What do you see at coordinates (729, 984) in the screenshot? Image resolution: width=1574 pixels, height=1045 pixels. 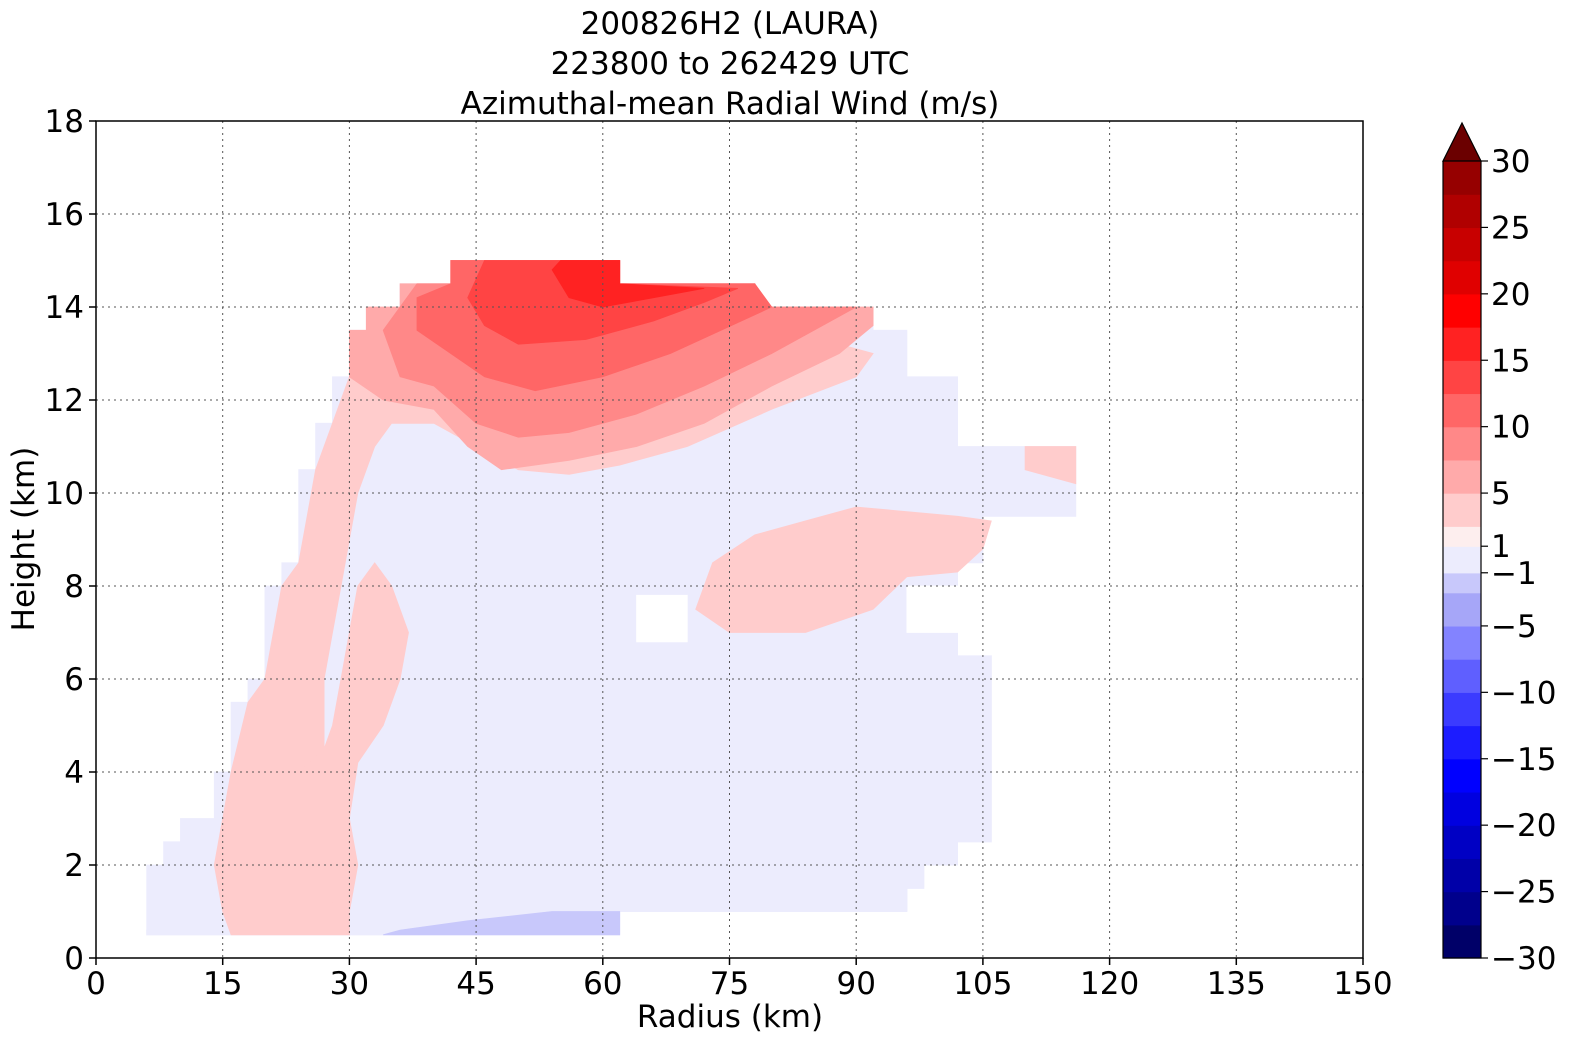 I see `x-tick-label: 75` at bounding box center [729, 984].